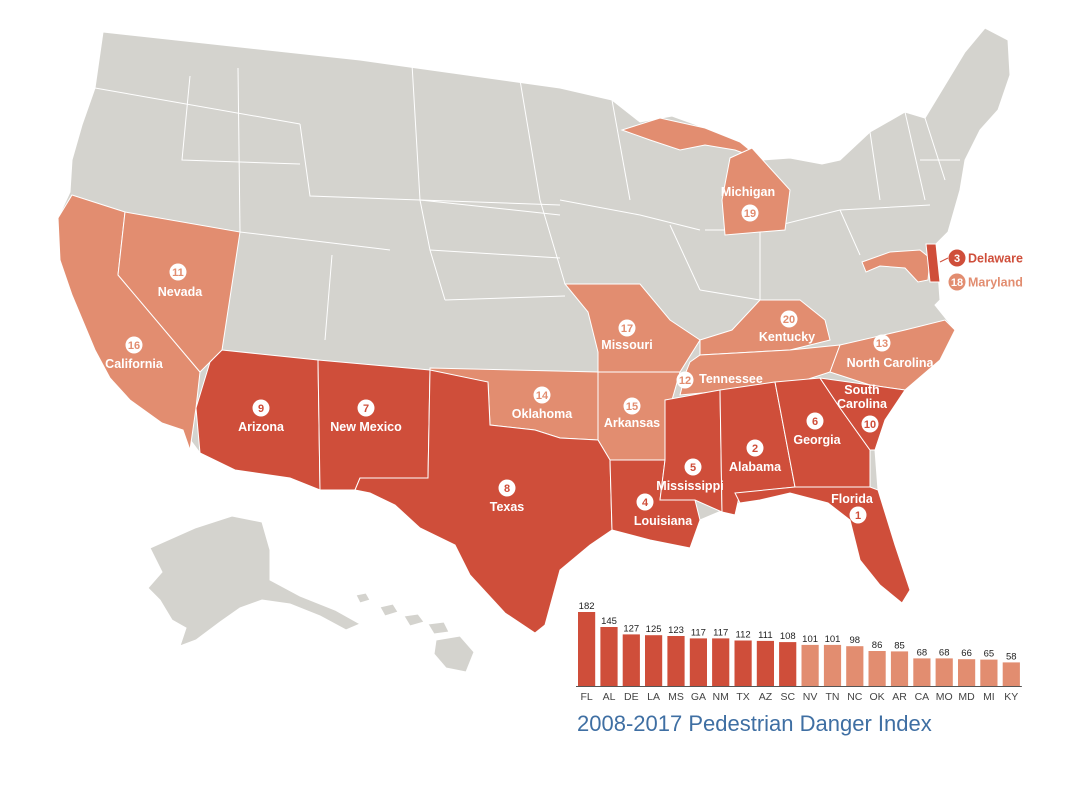 The height and width of the screenshot is (789, 1080). I want to click on rank-number-mississippi: 5, so click(693, 468).